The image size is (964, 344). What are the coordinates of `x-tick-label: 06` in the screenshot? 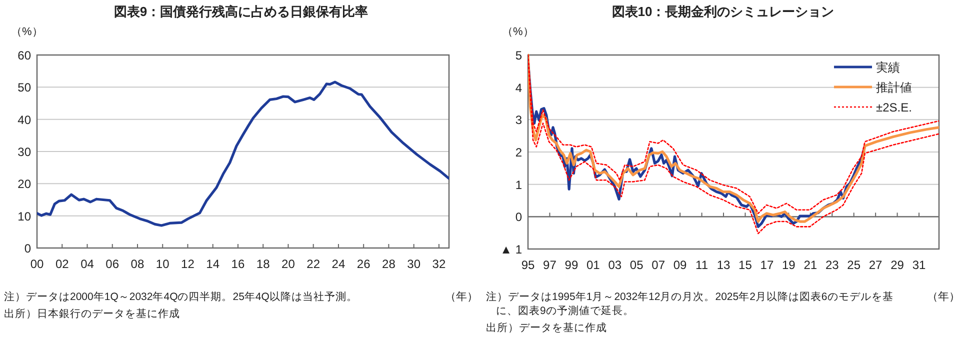 It's located at (113, 264).